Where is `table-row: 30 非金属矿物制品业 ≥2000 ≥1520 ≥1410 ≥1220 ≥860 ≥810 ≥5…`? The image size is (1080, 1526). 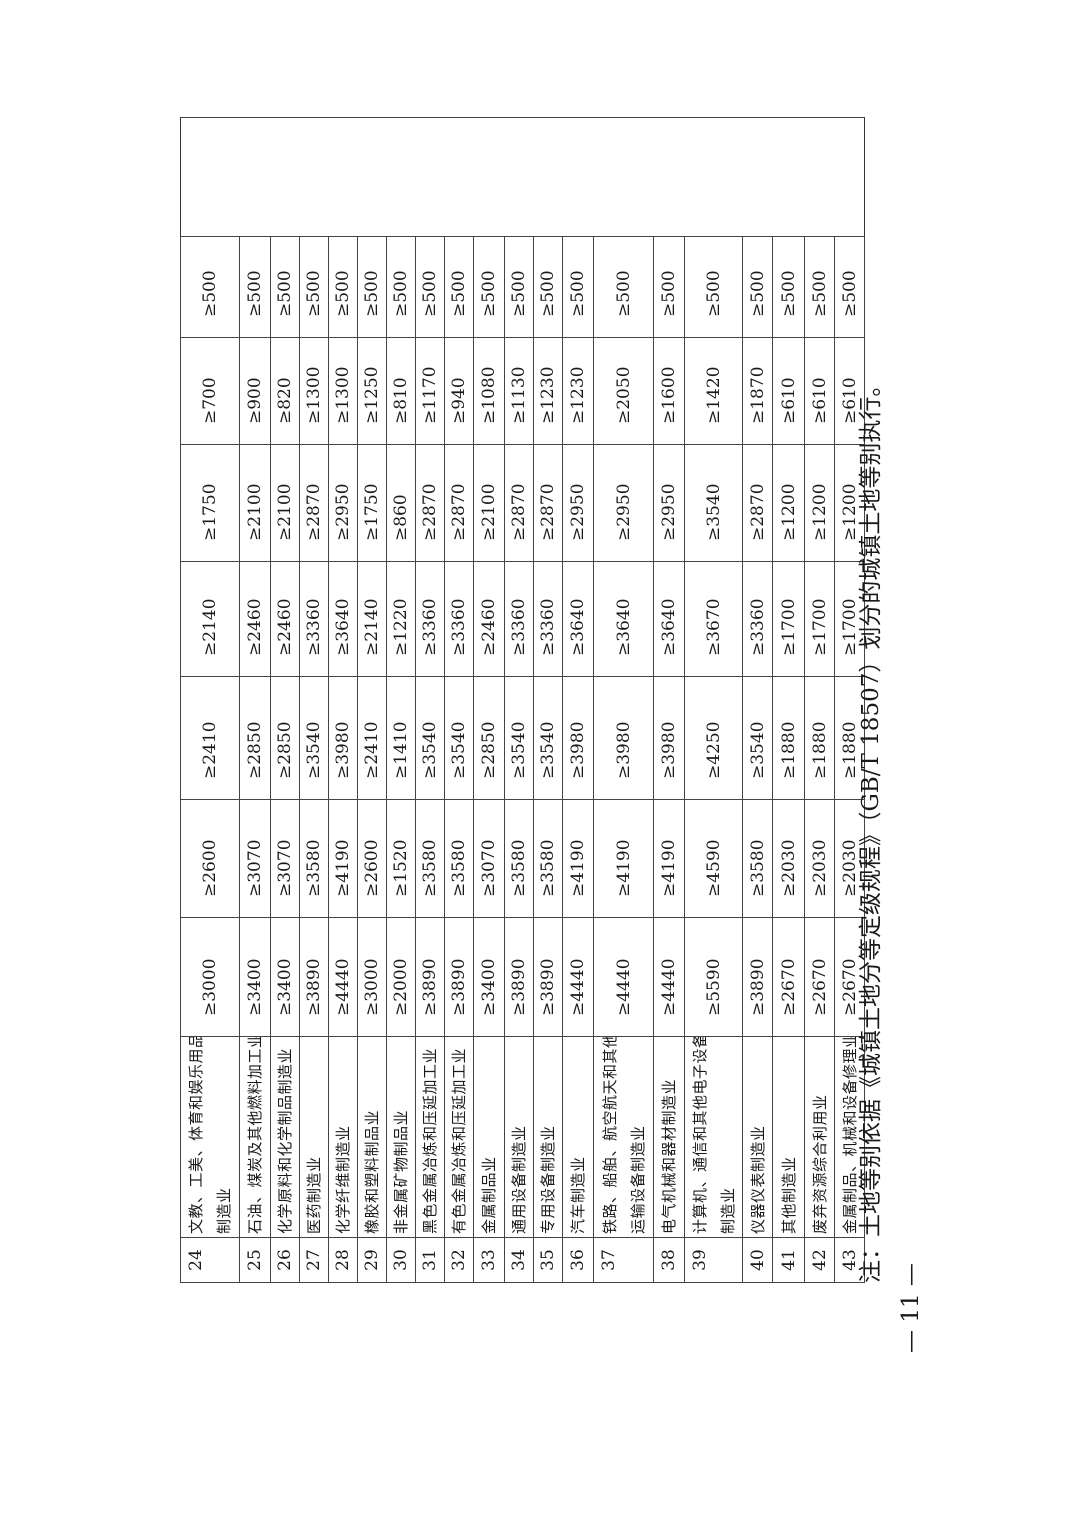 table-row: 30 非金属矿物制品业 ≥2000 ≥1520 ≥1410 ≥1220 ≥860 ≥810 ≥5… is located at coordinates (401, 700).